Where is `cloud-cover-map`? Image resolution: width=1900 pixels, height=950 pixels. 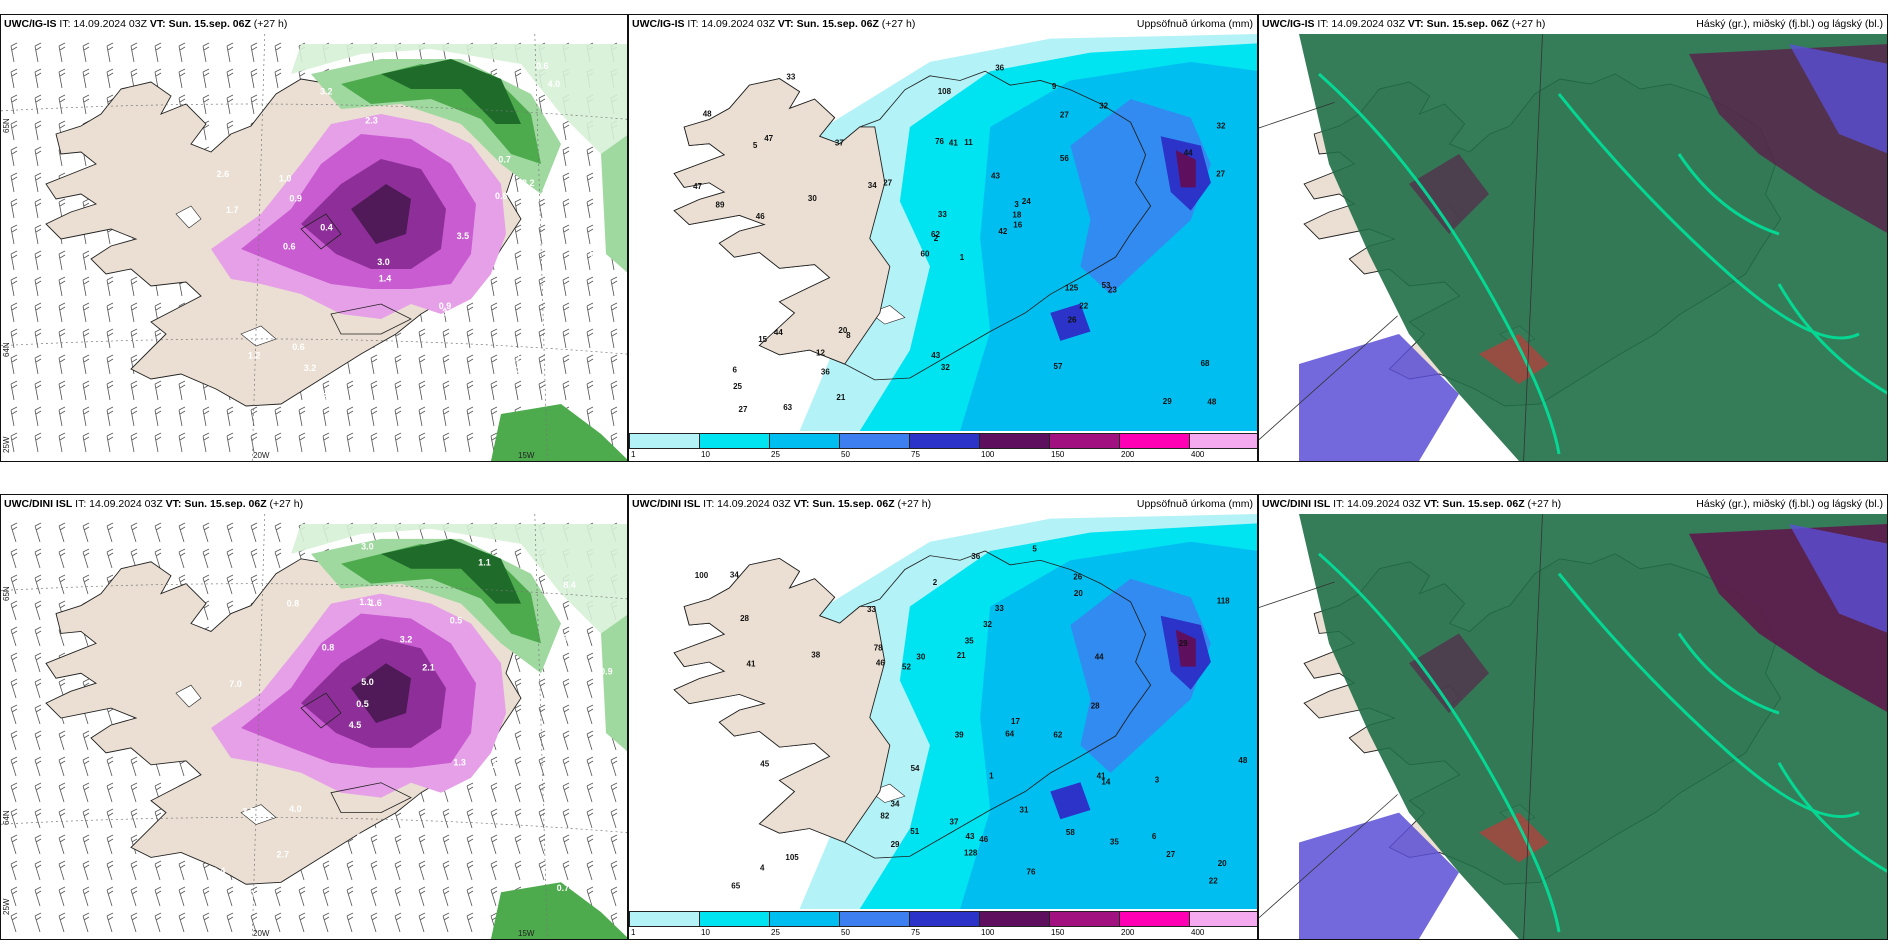 cloud-cover-map is located at coordinates (1573, 247).